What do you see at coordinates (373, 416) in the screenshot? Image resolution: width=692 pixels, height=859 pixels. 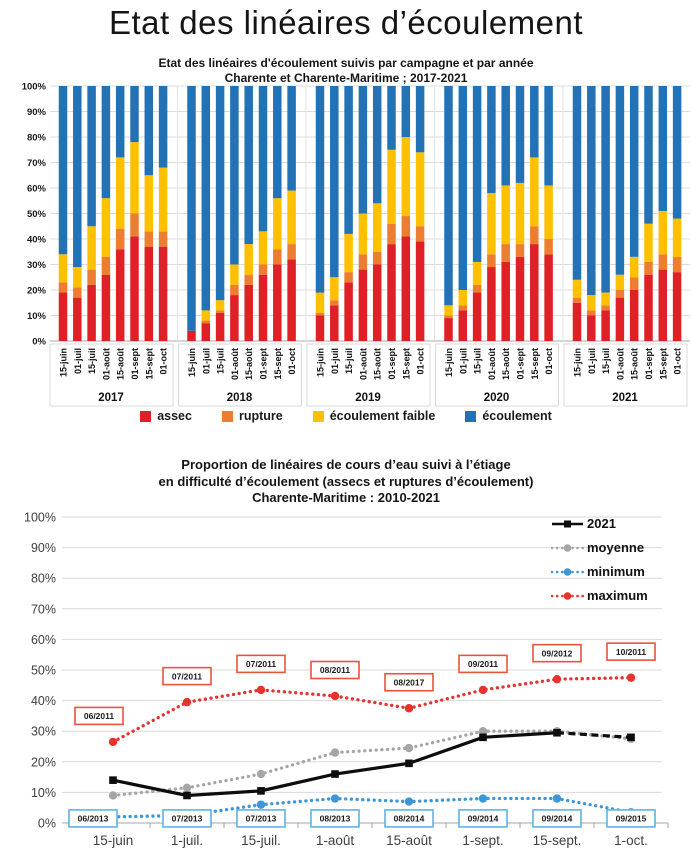 I see `legend-item-écoulement faible: écoulement faible` at bounding box center [373, 416].